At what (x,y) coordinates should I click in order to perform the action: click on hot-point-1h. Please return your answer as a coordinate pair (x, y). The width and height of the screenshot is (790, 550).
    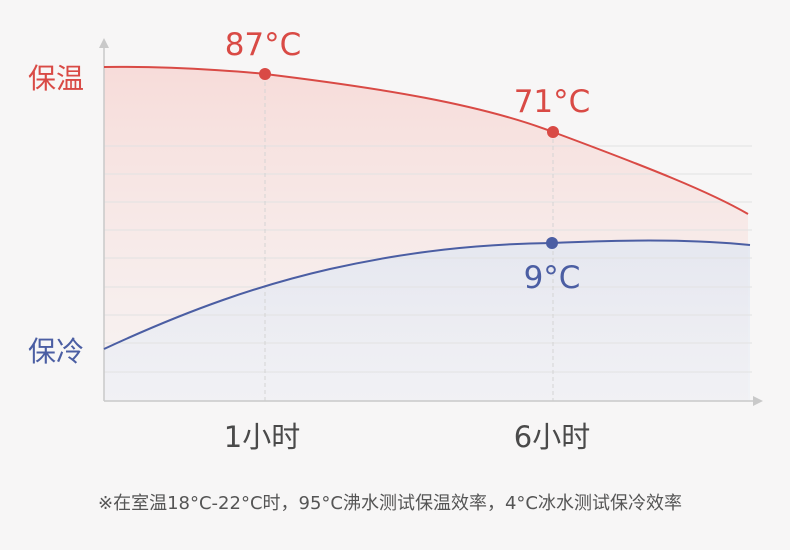
    Looking at the image, I should click on (265, 74).